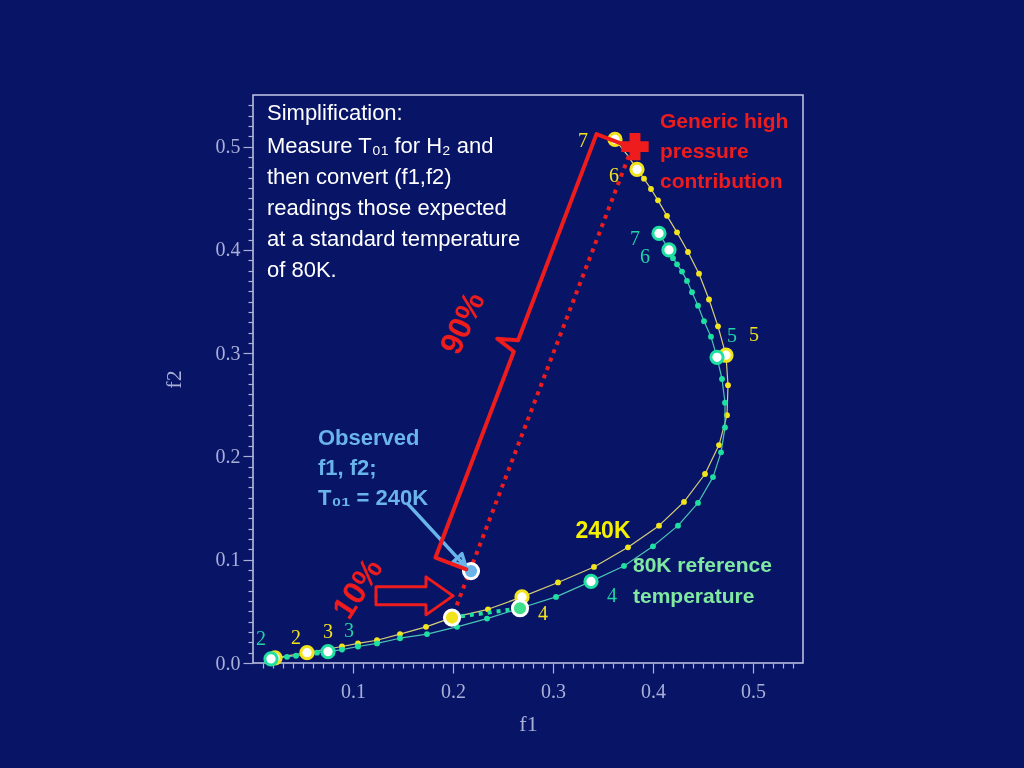 The width and height of the screenshot is (1024, 768). Describe the element at coordinates (453, 690) in the screenshot. I see `x-tick-label: 0.2` at that location.